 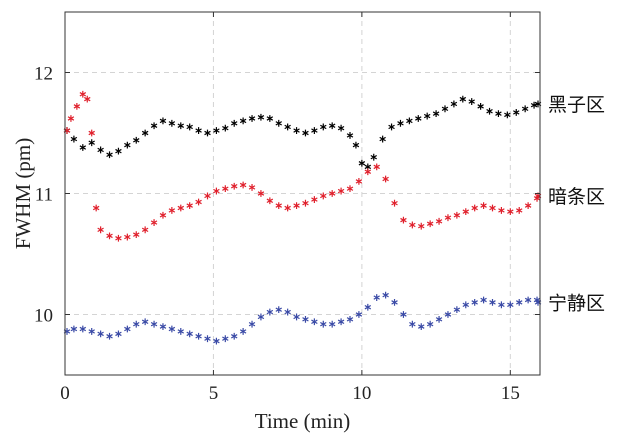 What do you see at coordinates (43, 74) in the screenshot?
I see `y-tick-label: 12` at bounding box center [43, 74].